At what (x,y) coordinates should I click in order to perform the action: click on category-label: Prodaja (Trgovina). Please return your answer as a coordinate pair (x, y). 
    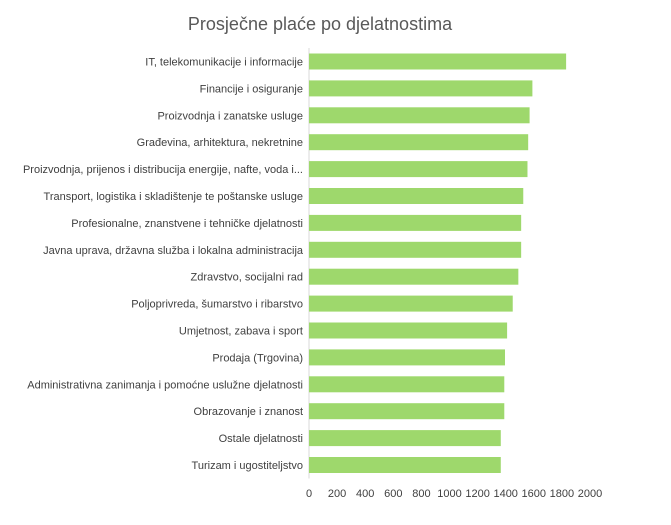
    Looking at the image, I should click on (257, 358).